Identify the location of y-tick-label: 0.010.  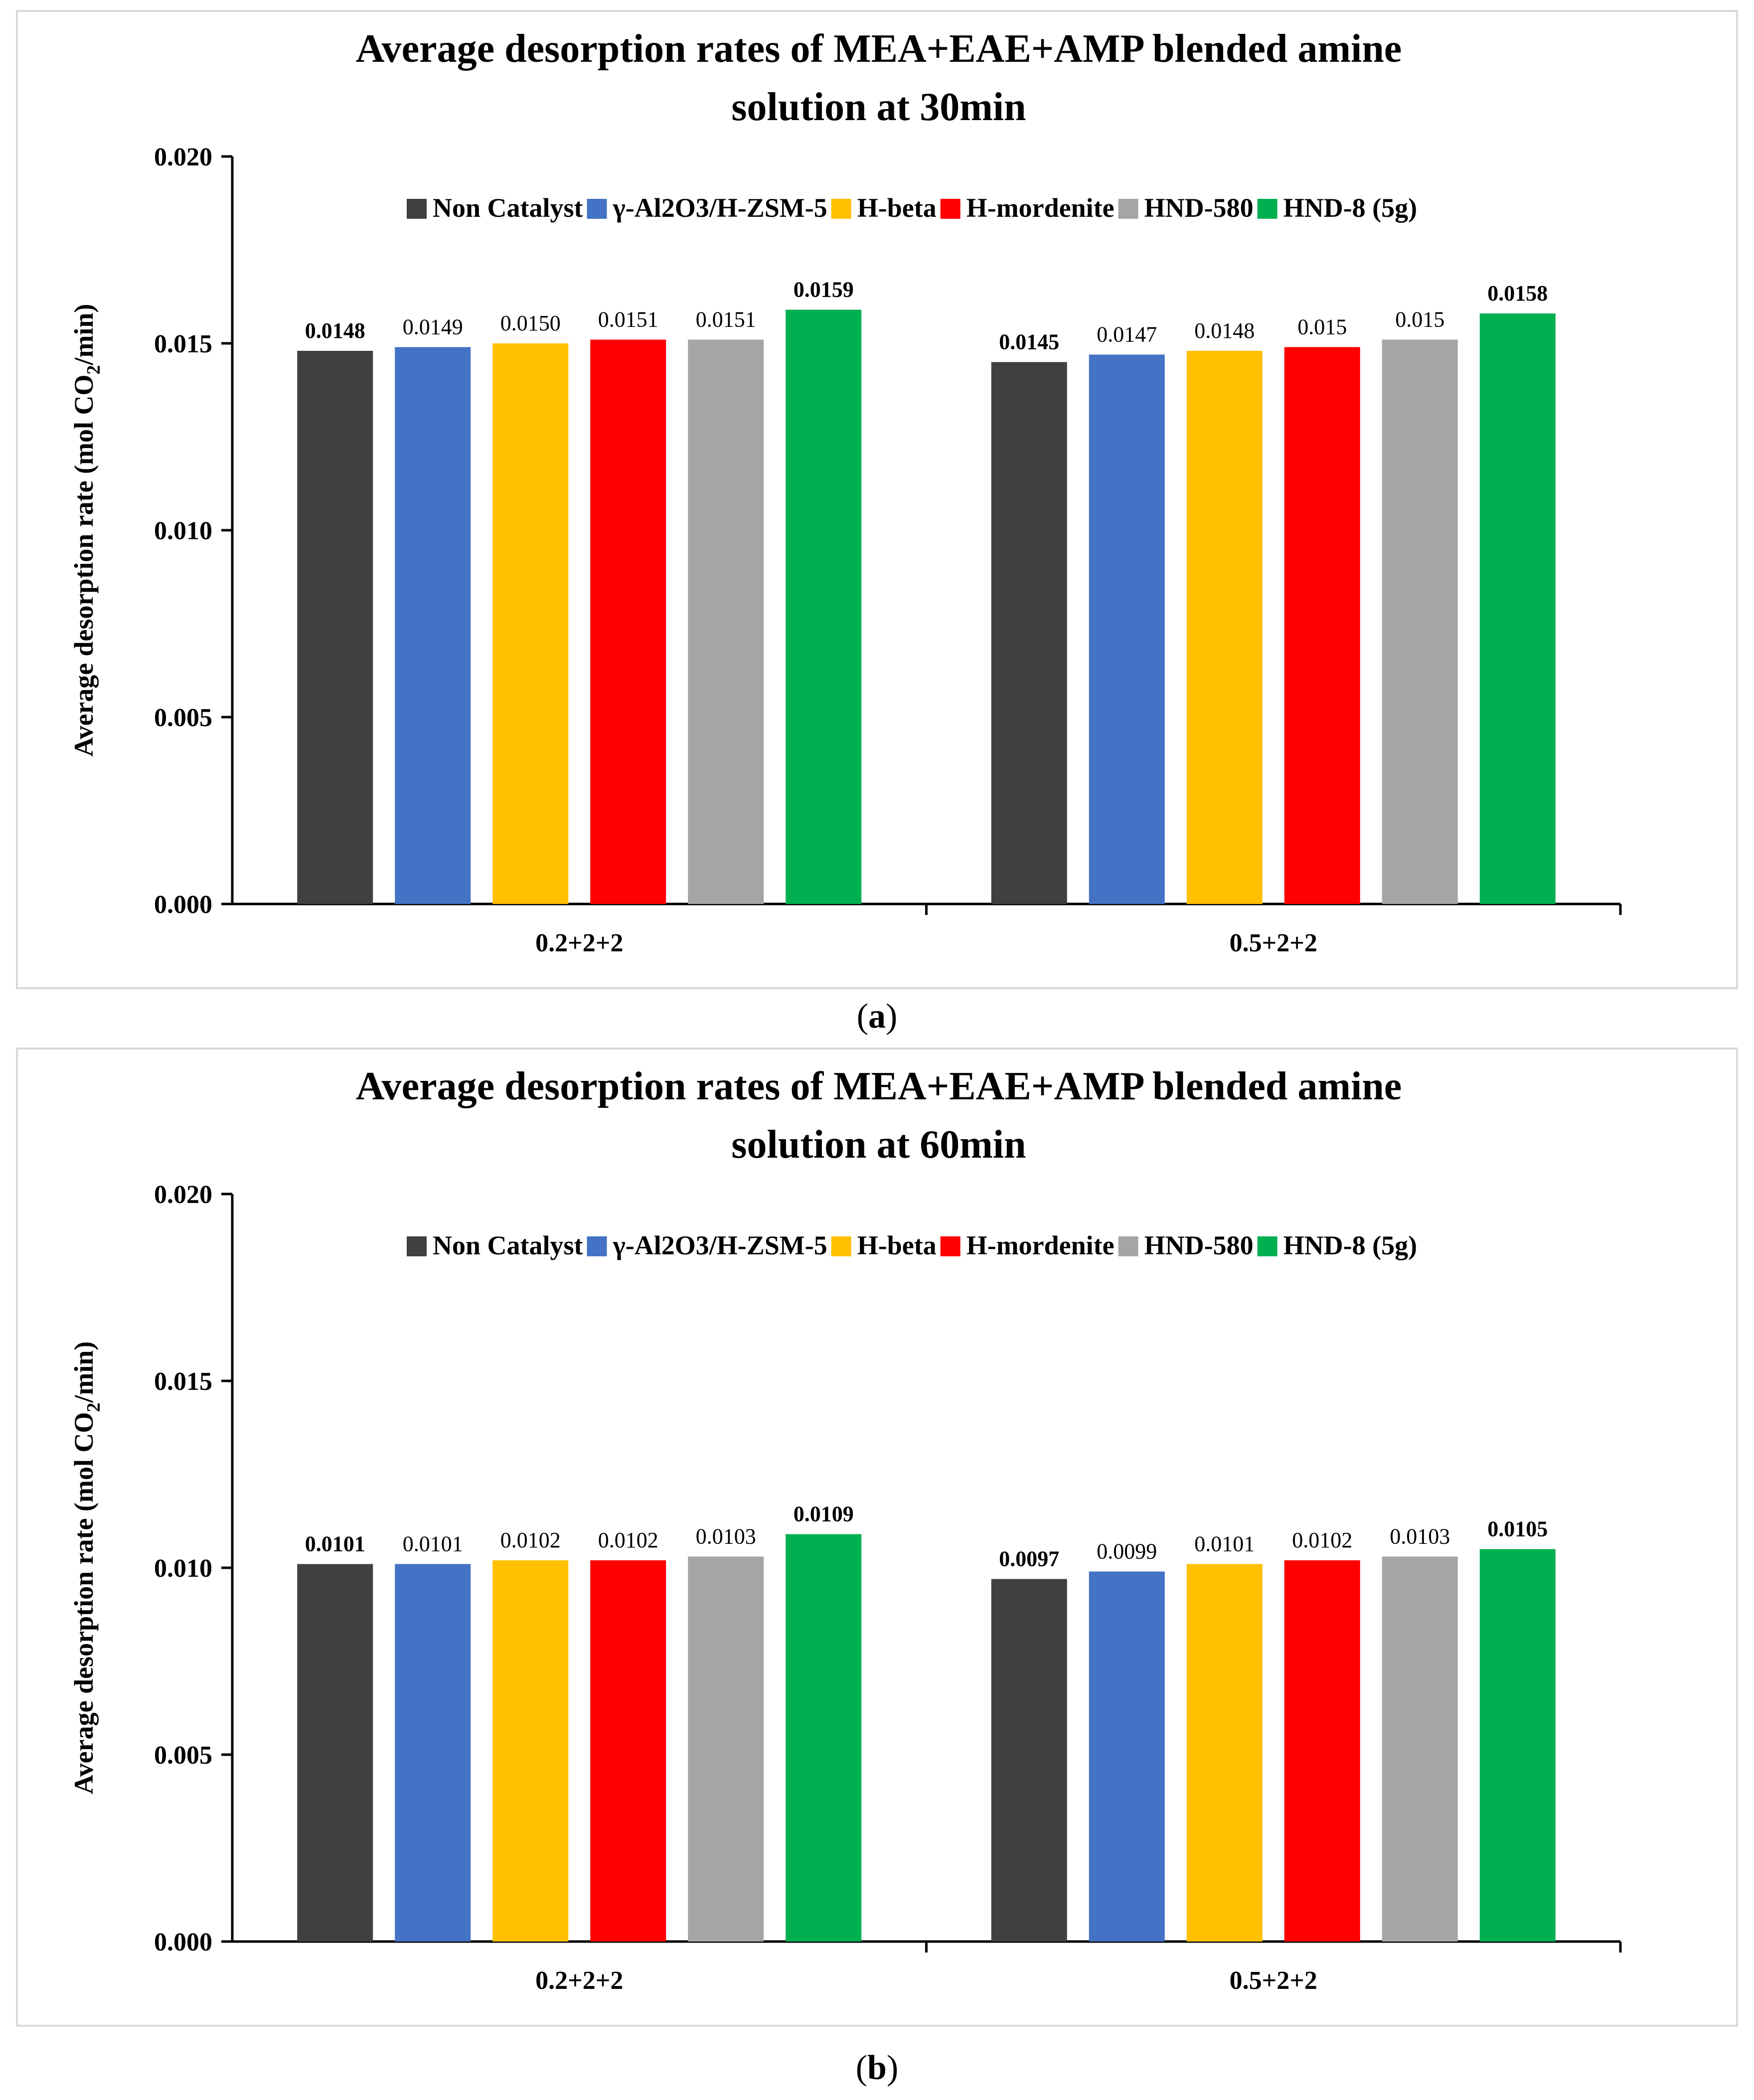
(183, 1568).